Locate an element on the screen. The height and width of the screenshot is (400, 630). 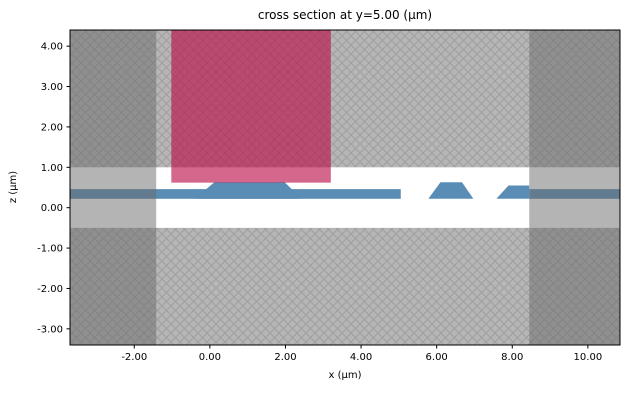
chart-title: cross section at y=5.00 (μm) is located at coordinates (345, 15).